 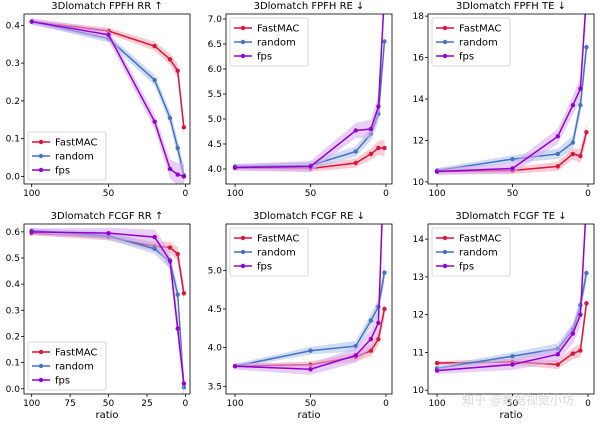 I want to click on legend: FastMAC random fps, so click(x=471, y=252).